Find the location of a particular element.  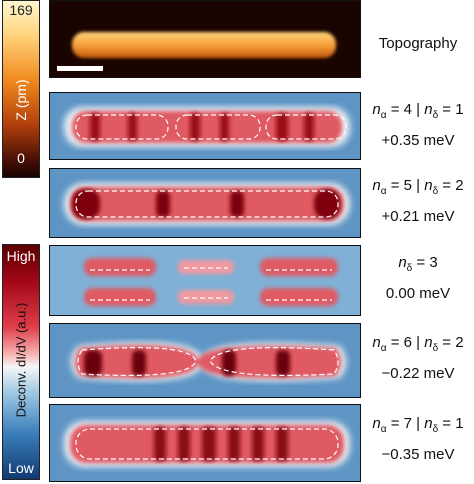

topography-label: Topography is located at coordinates (418, 43).